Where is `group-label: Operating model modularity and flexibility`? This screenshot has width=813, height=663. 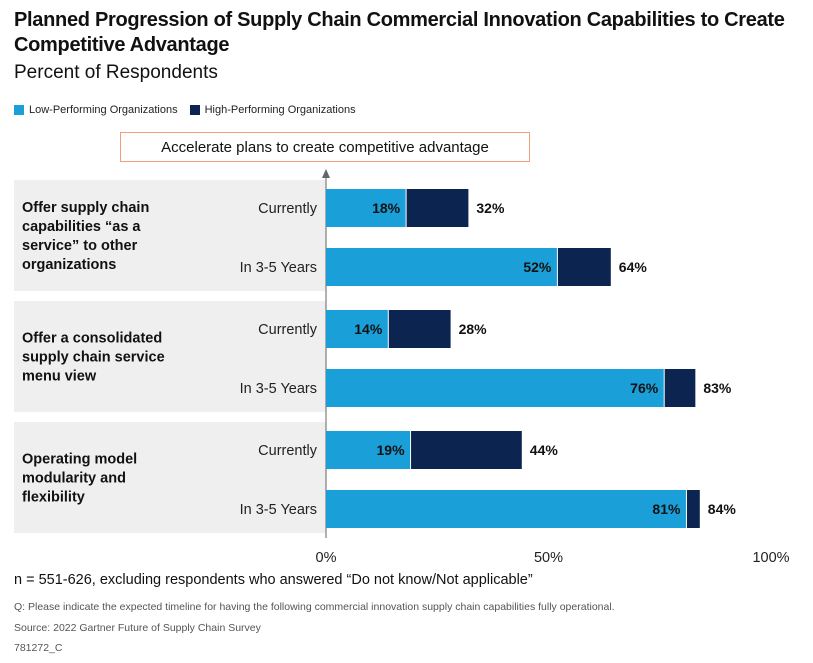 group-label: Operating model modularity and flexibility is located at coordinates (79, 479).